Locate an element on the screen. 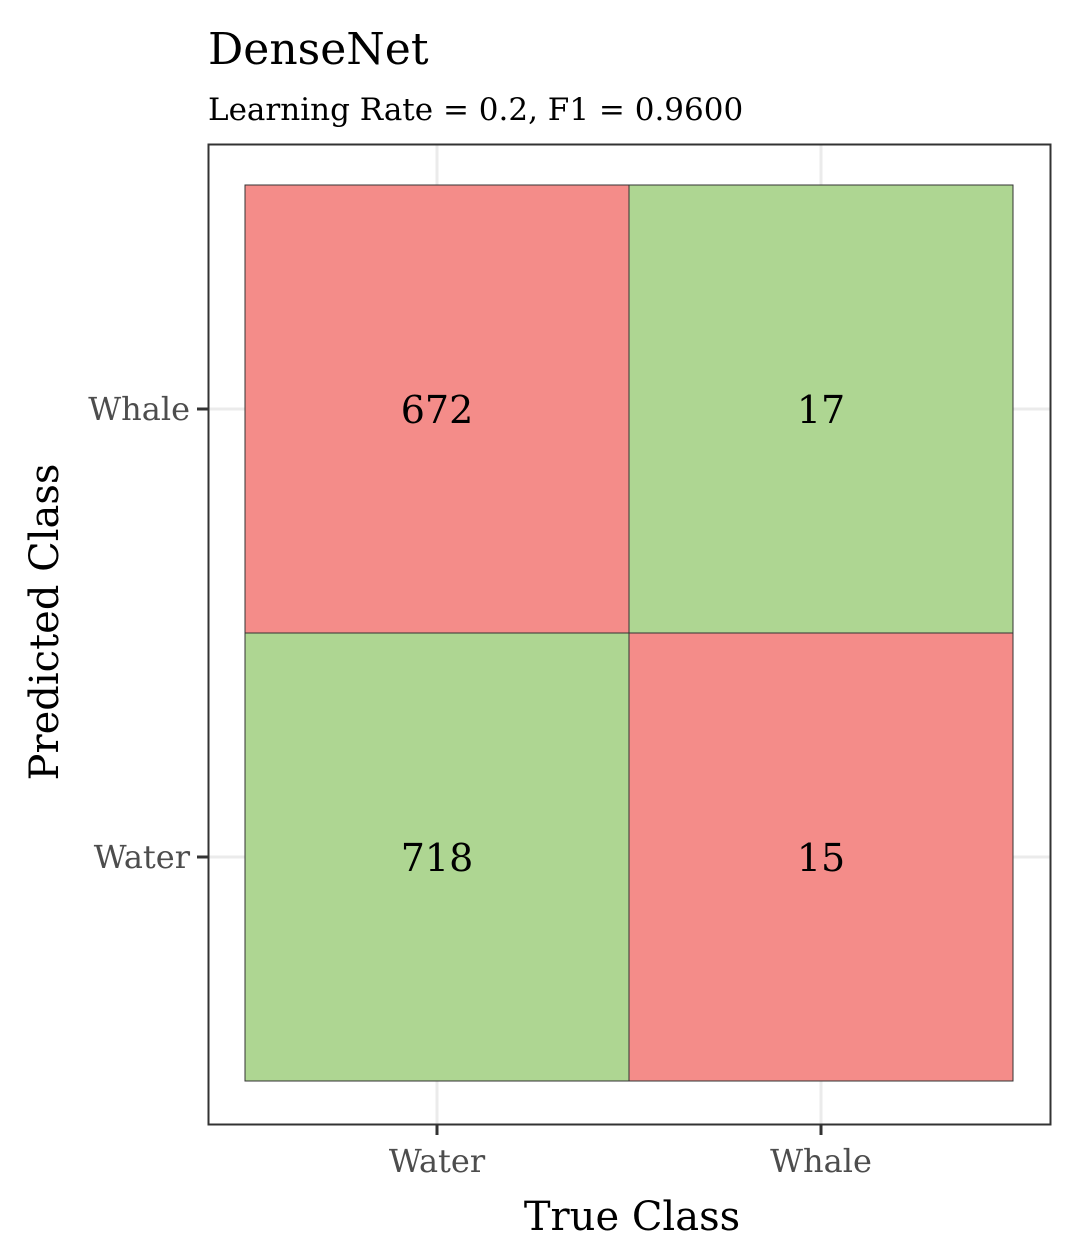 The width and height of the screenshot is (1076, 1254). cell-value-label: 672 is located at coordinates (437, 410).